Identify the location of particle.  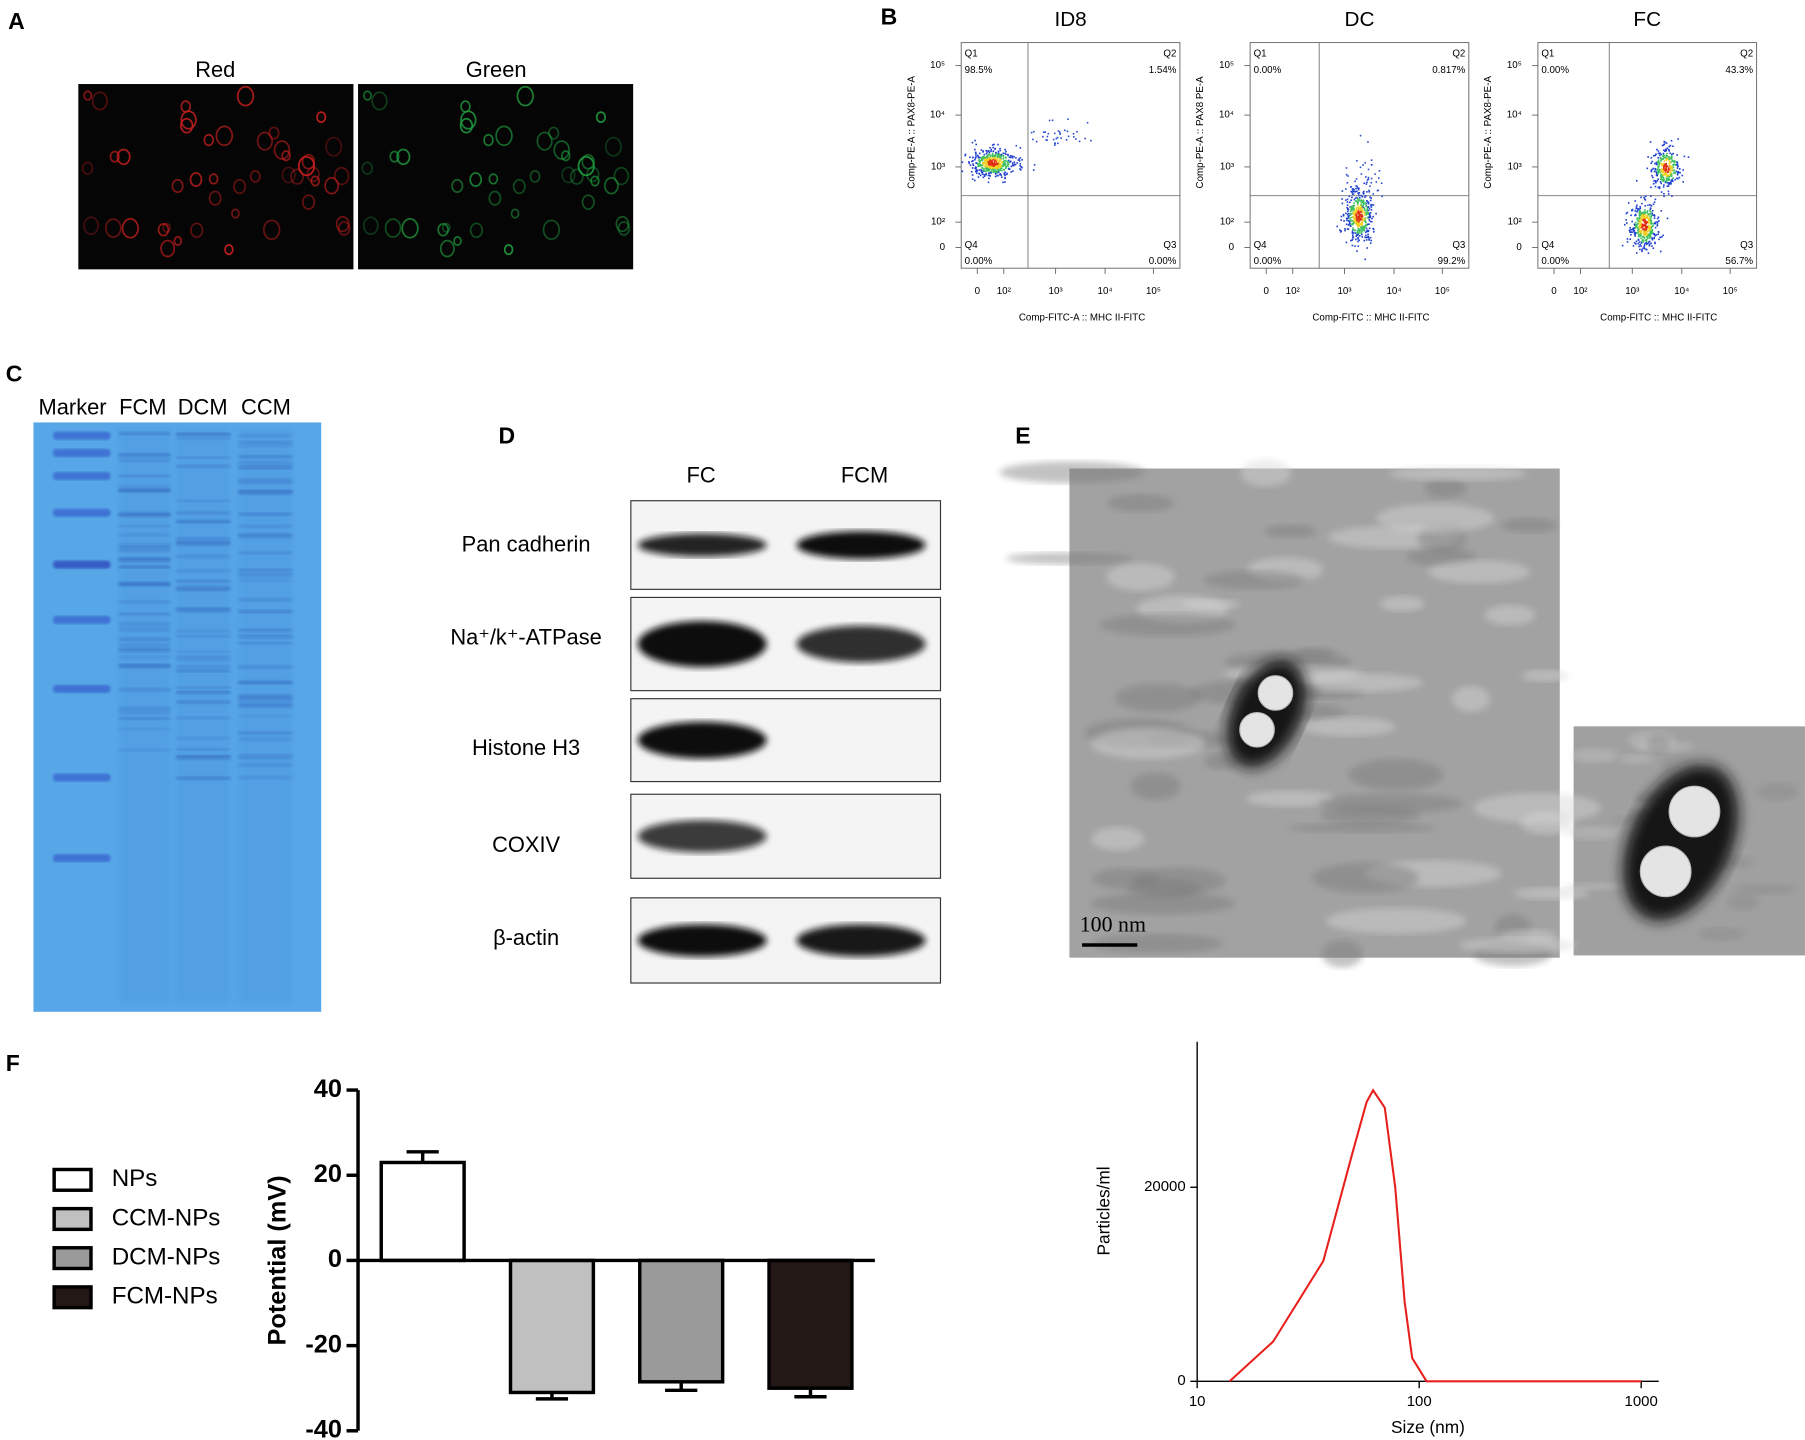
(1665, 871).